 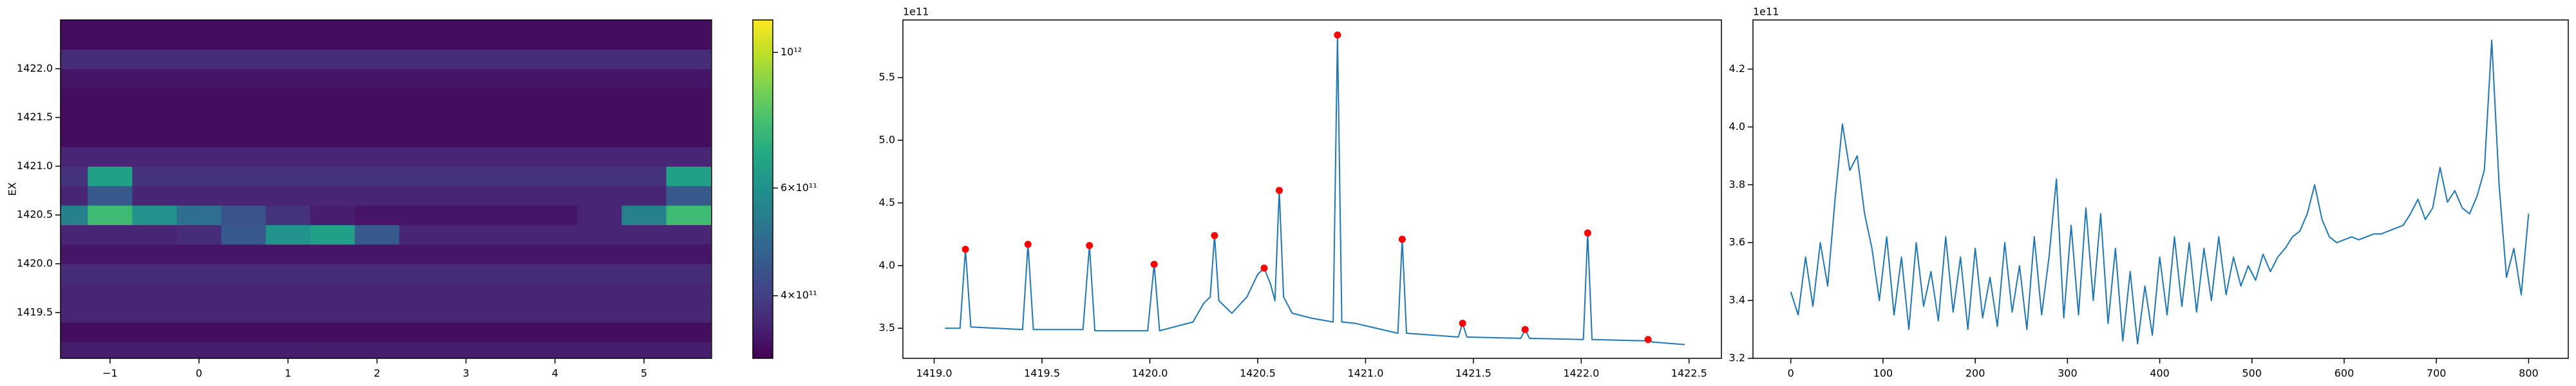 What do you see at coordinates (35, 68) in the screenshot?
I see `y-tick-label: 1422.0` at bounding box center [35, 68].